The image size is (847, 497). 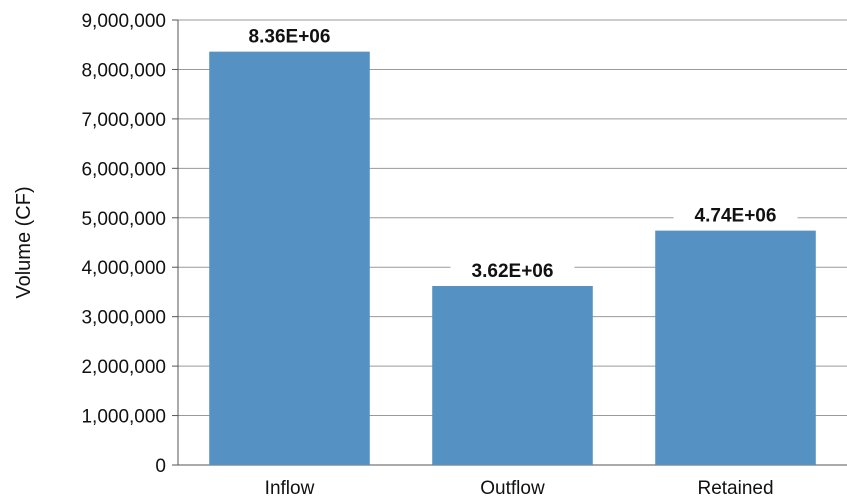 I want to click on y-tick-label: 9,000,000, so click(x=123, y=21).